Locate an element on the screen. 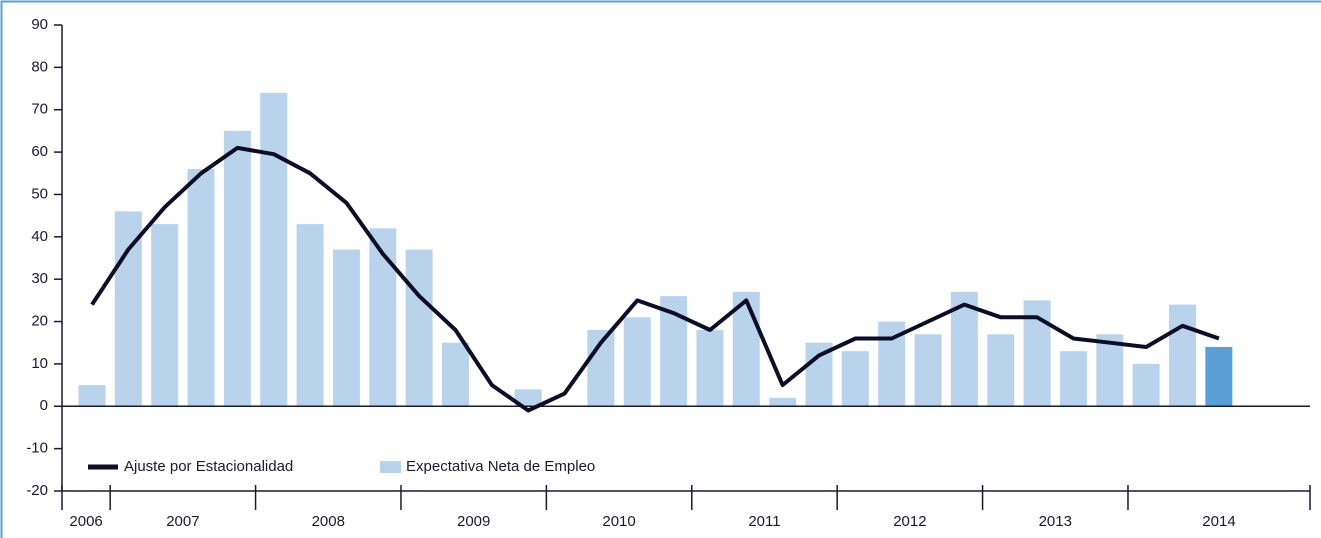  y-tick-label: -20 is located at coordinates (37, 490).